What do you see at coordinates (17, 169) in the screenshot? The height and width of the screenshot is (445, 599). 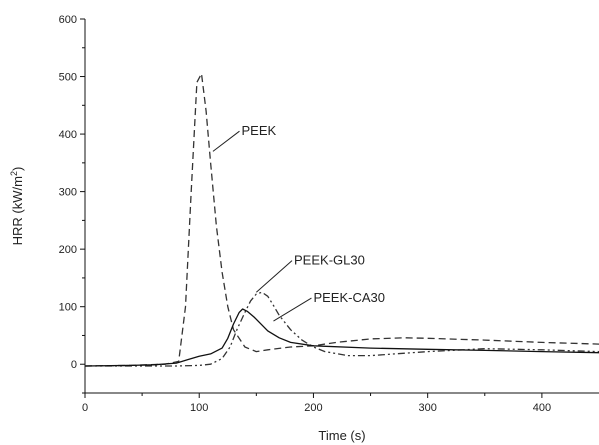 I see `y-axis-title-close: )` at bounding box center [17, 169].